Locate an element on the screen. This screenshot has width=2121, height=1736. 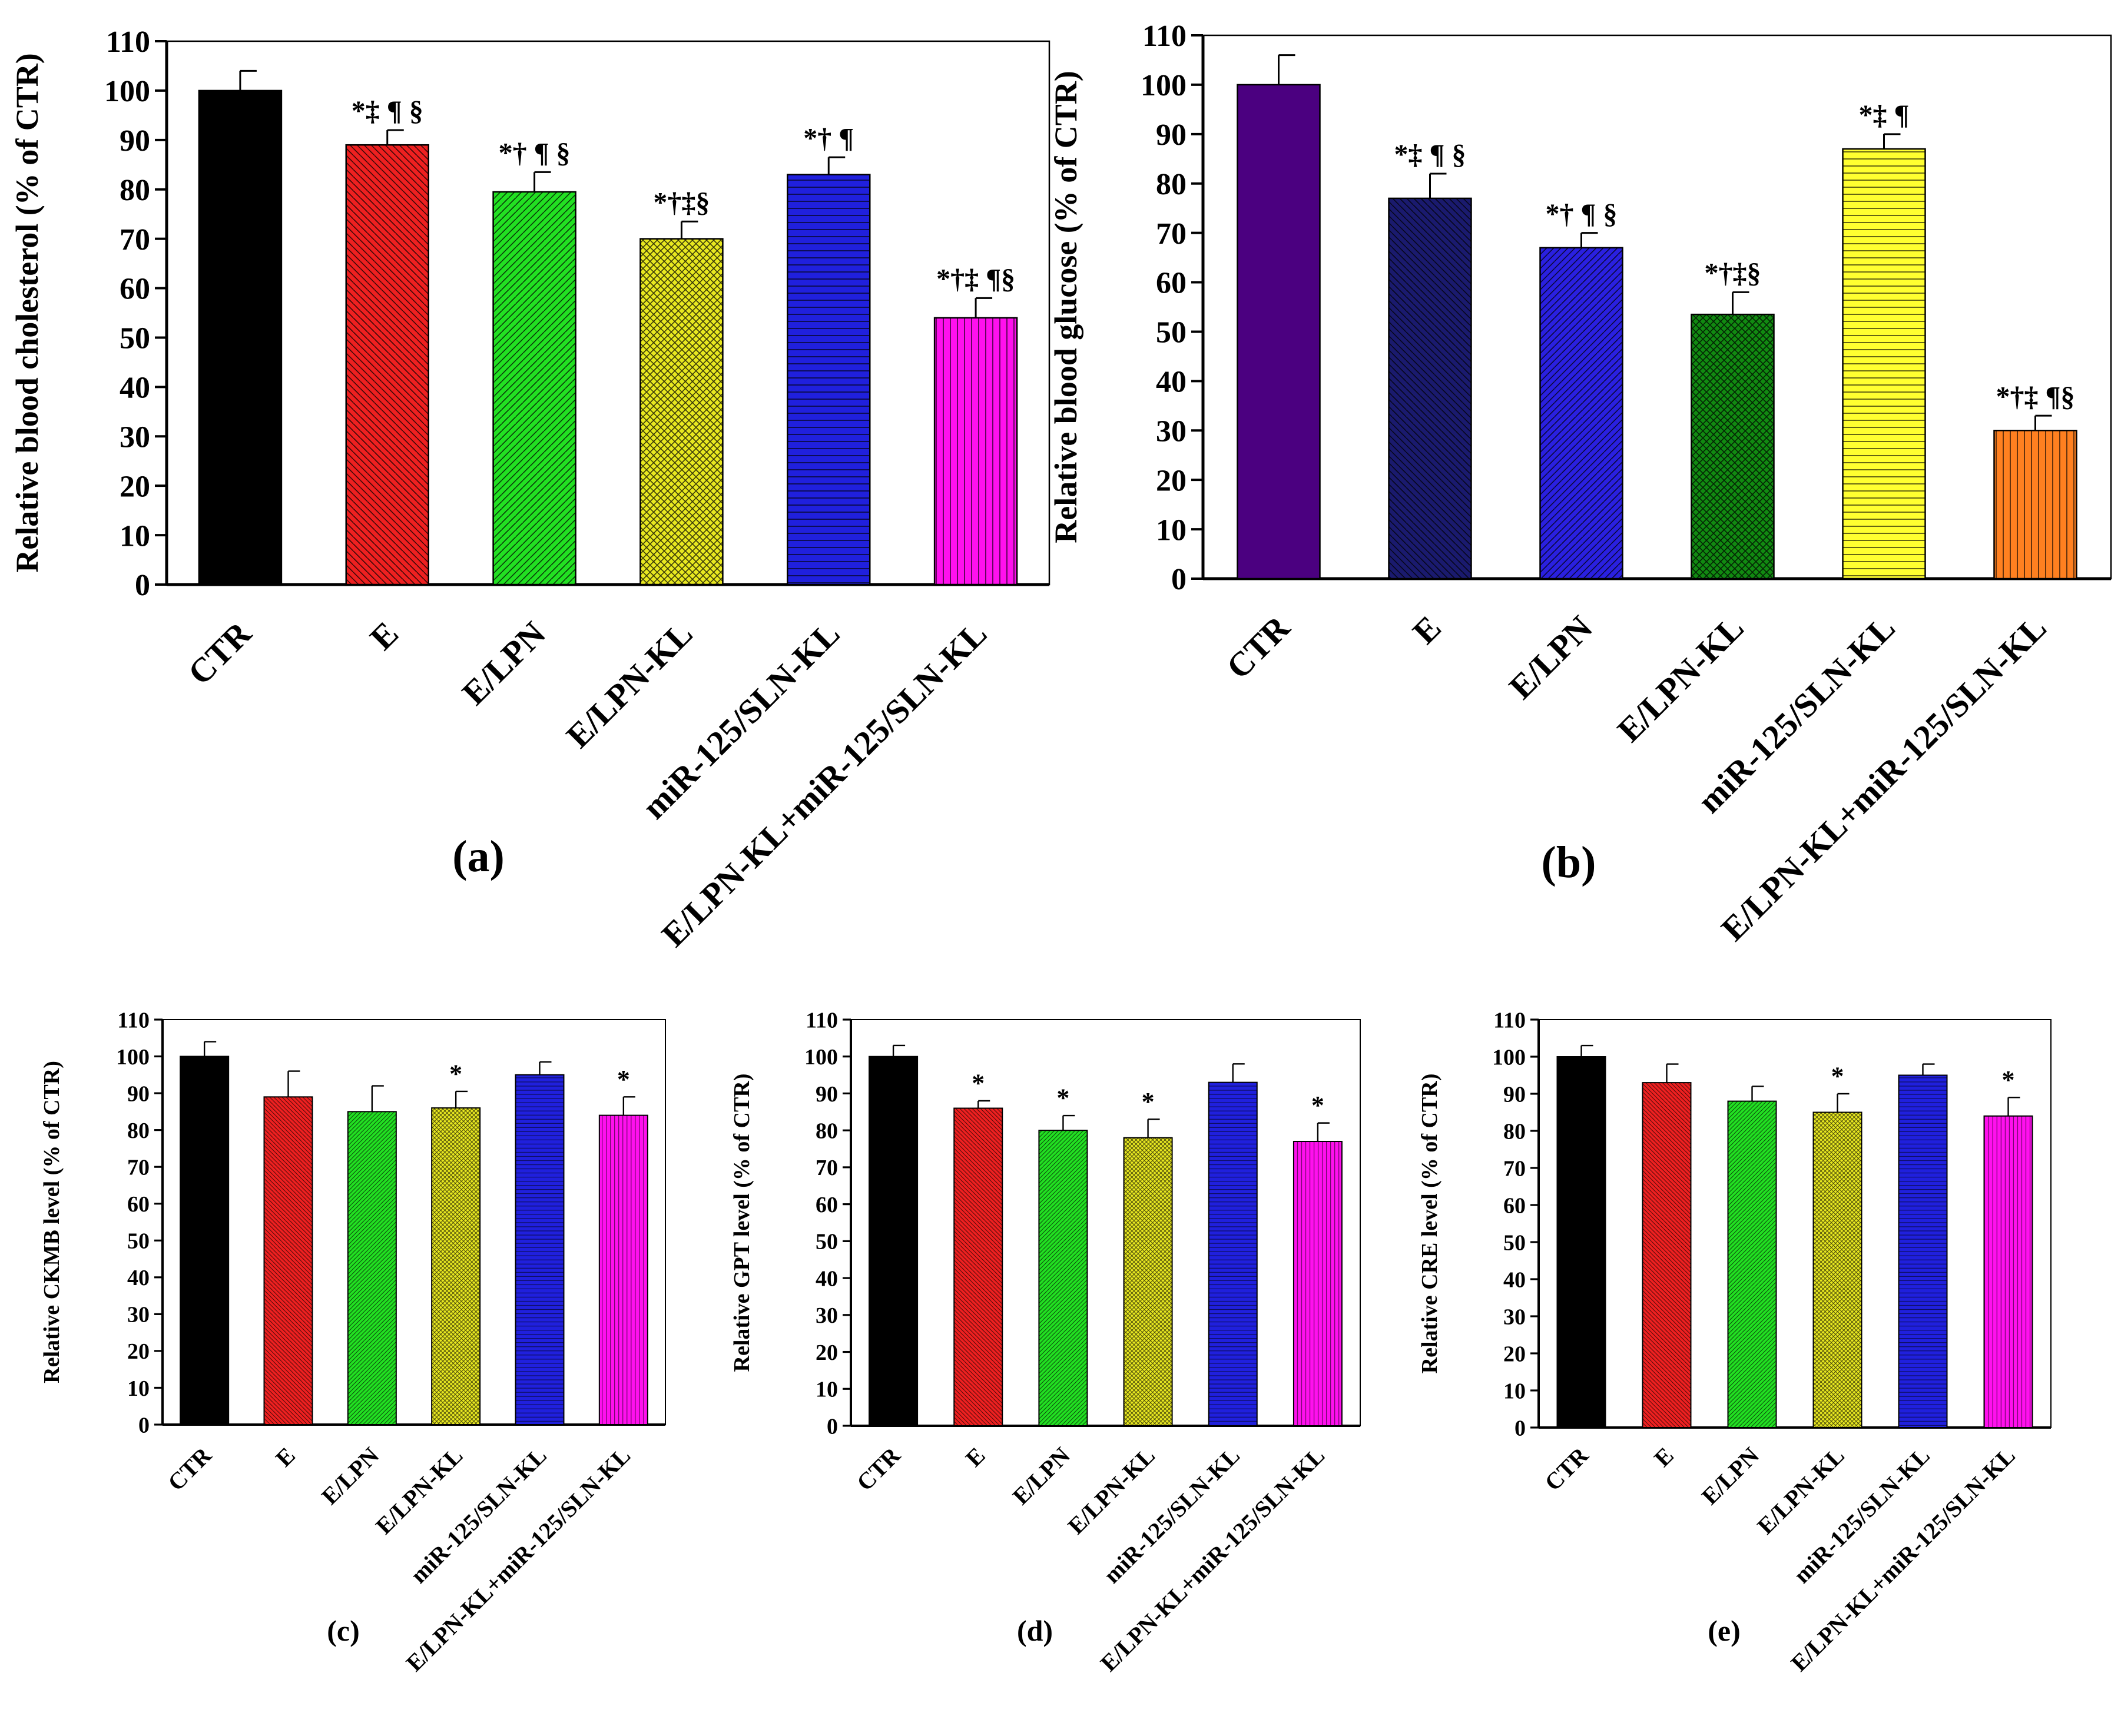
y-axis-title: Relative blood glucose (% of CTR) is located at coordinates (1066, 307).